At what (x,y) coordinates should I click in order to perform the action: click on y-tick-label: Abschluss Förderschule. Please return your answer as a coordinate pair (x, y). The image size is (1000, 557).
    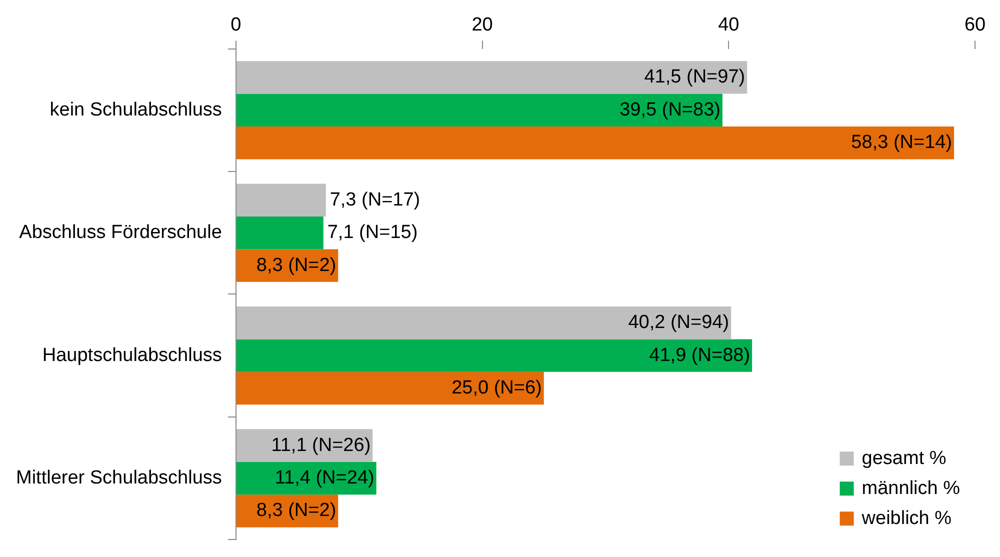
    Looking at the image, I should click on (120, 233).